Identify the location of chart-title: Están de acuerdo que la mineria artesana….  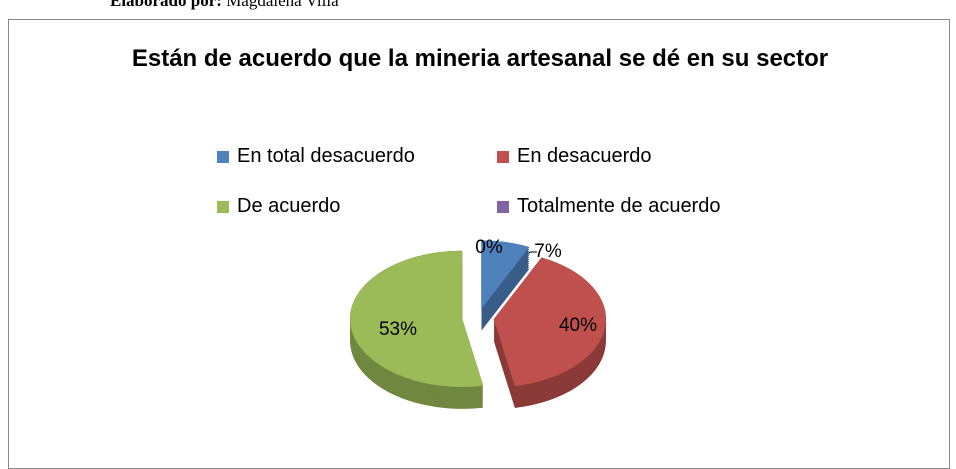
(480, 58).